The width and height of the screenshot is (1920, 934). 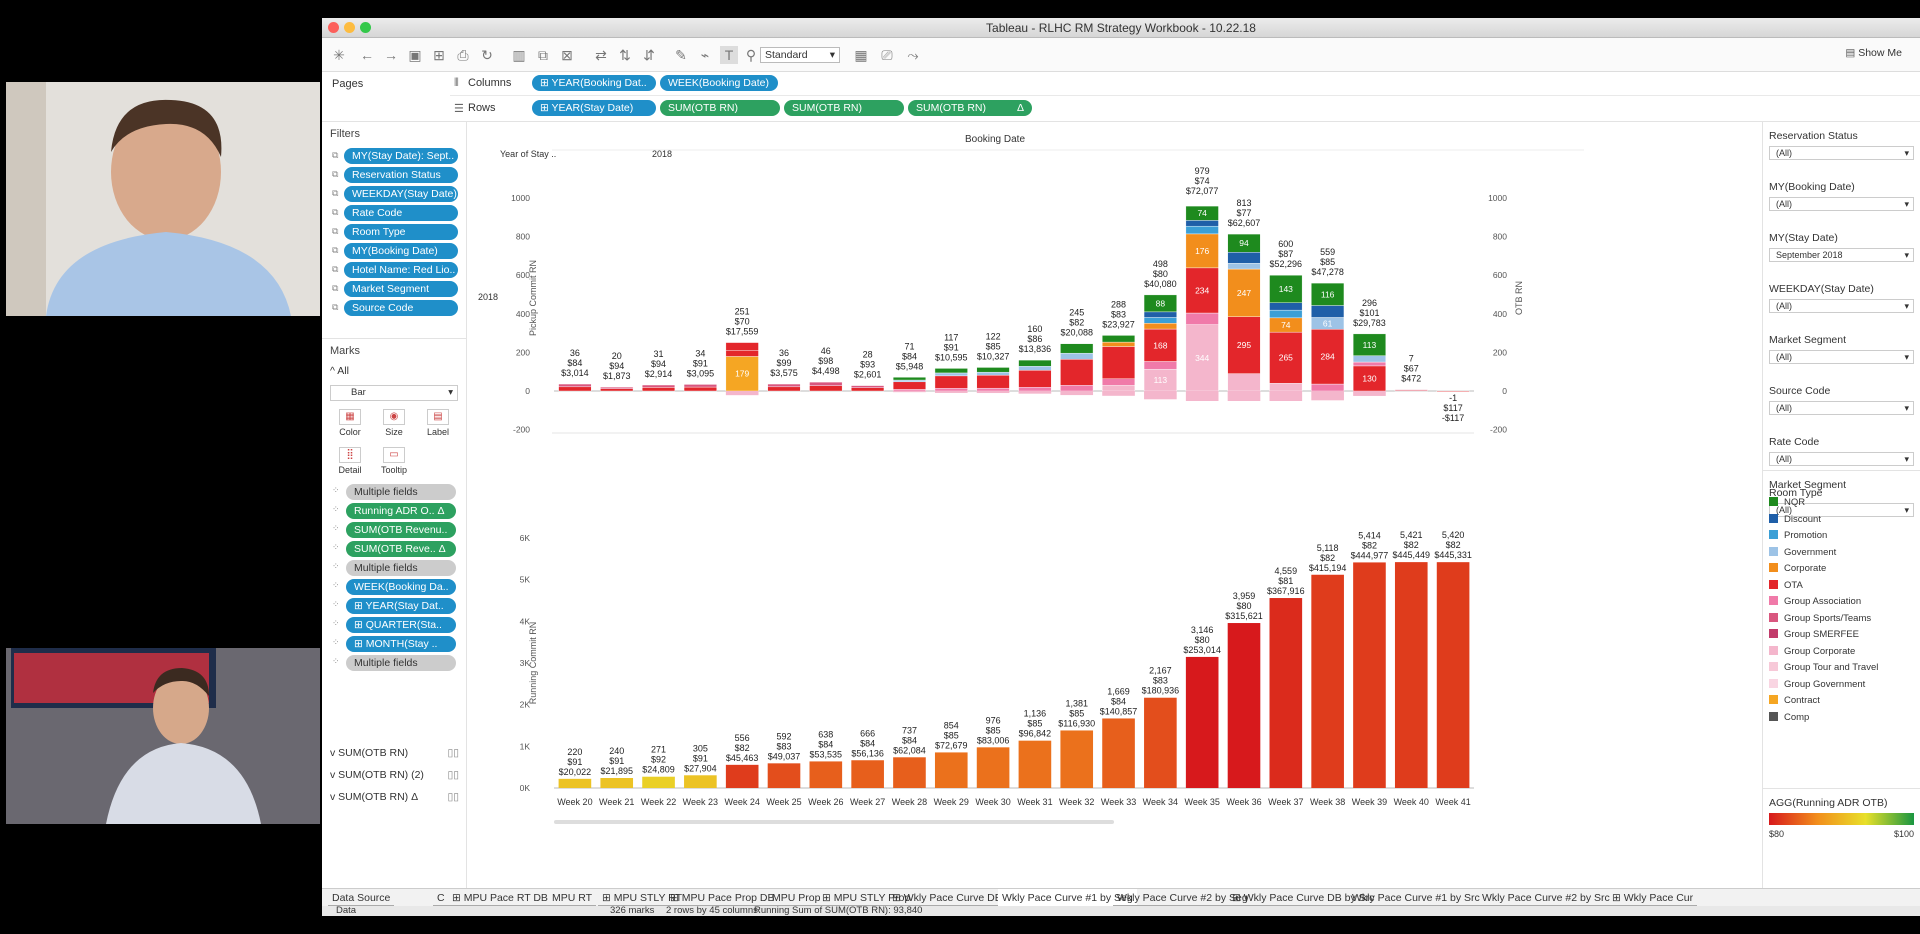 I want to click on legend-item: Government, so click(x=1841, y=553).